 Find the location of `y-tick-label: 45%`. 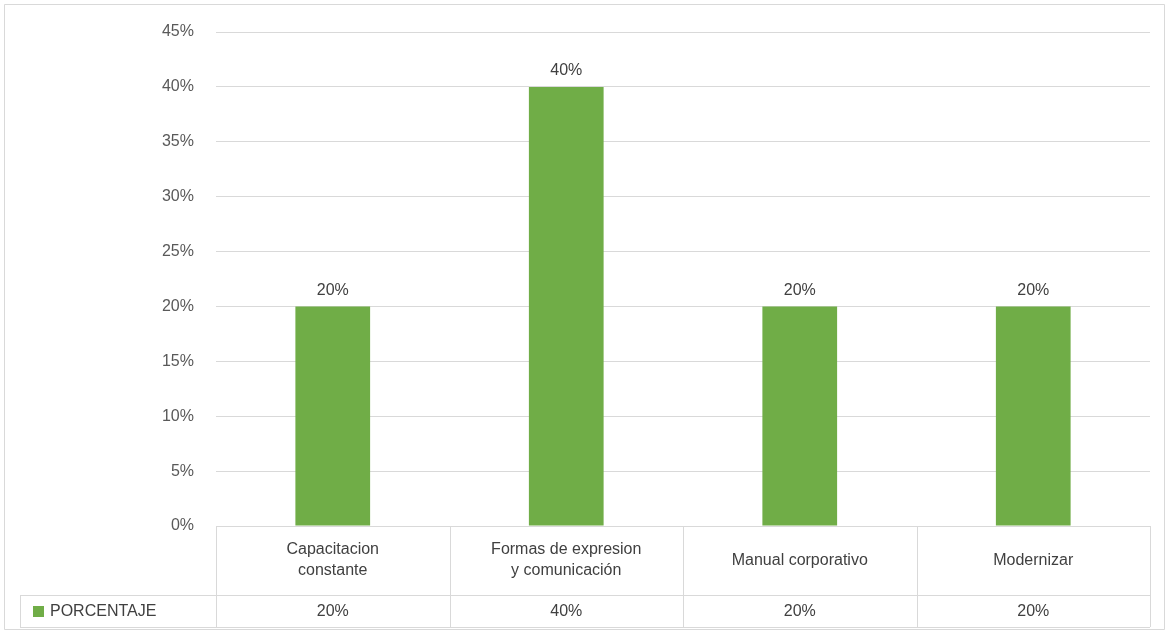

y-tick-label: 45% is located at coordinates (177, 31).